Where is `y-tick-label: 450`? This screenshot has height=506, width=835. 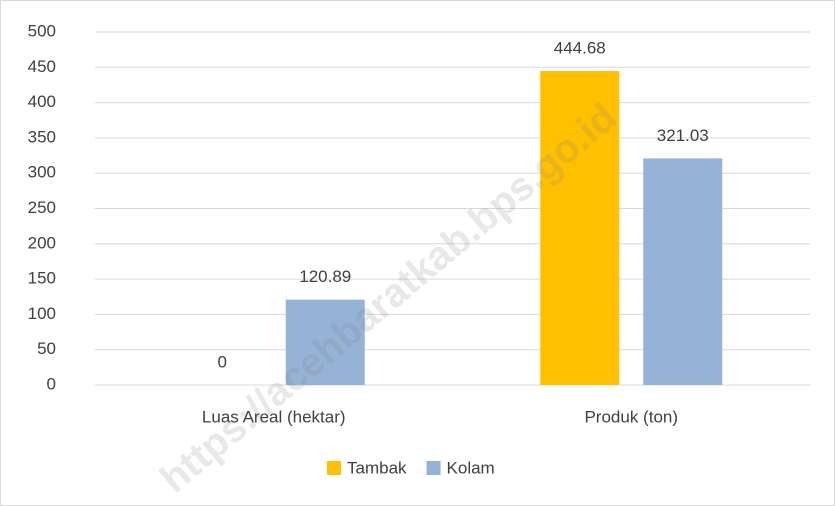
y-tick-label: 450 is located at coordinates (42, 66).